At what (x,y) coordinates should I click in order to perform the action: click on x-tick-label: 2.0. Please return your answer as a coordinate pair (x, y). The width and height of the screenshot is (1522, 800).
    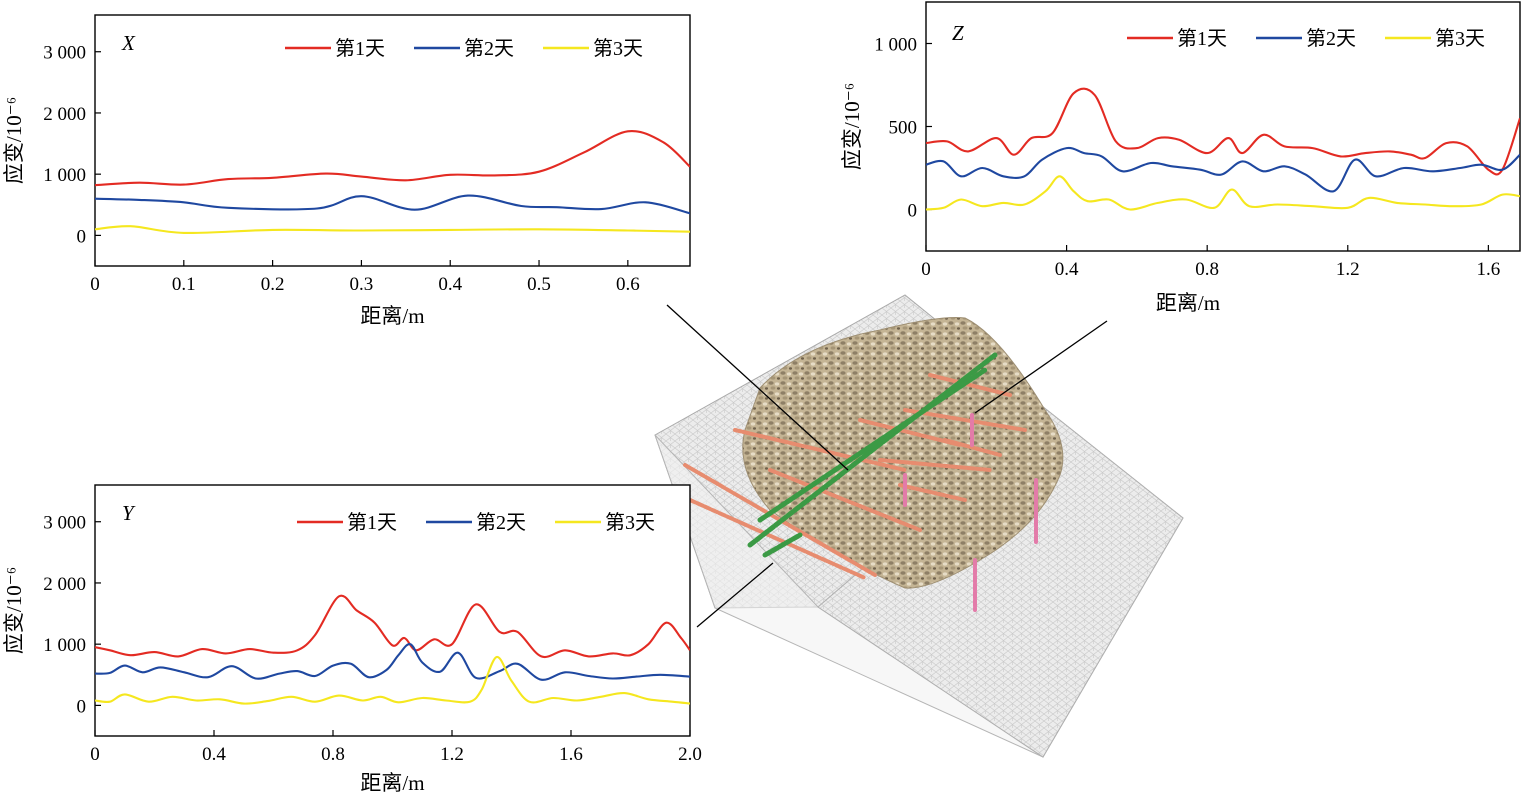
    Looking at the image, I should click on (690, 754).